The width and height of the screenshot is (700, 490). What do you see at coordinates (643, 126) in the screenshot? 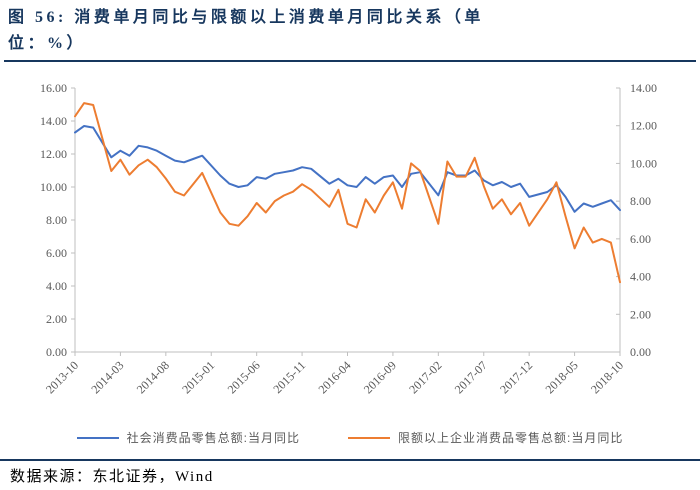
I see `right-axis-tick-label: 12.00` at bounding box center [643, 126].